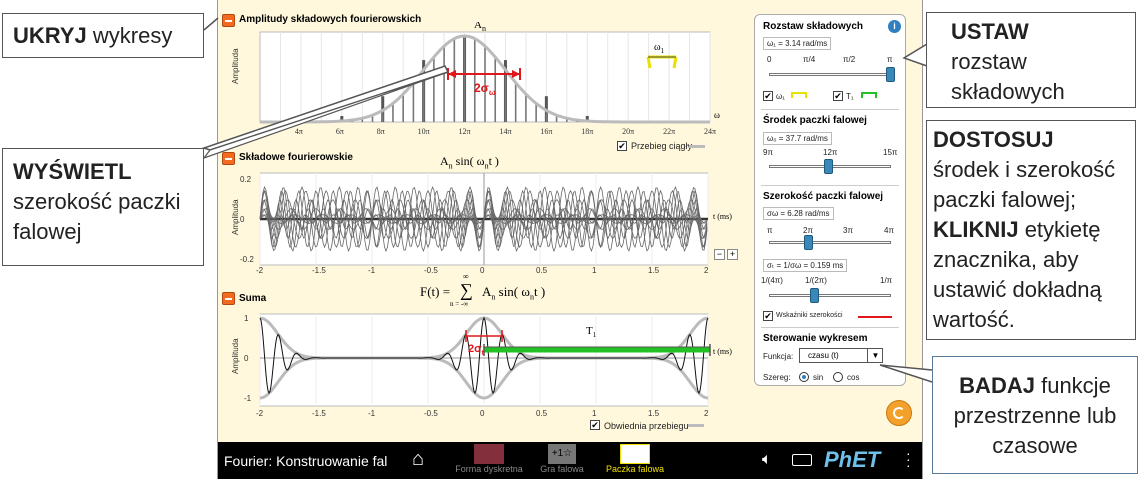 This screenshot has width=1140, height=479. What do you see at coordinates (465, 131) in the screenshot?
I see `omega-tick-label: 12π` at bounding box center [465, 131].